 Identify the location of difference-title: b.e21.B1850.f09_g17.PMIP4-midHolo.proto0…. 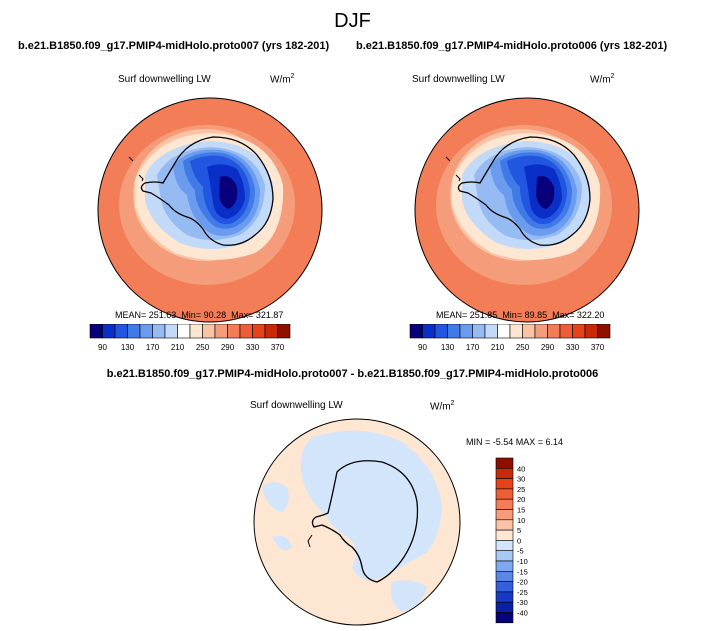
(352, 374).